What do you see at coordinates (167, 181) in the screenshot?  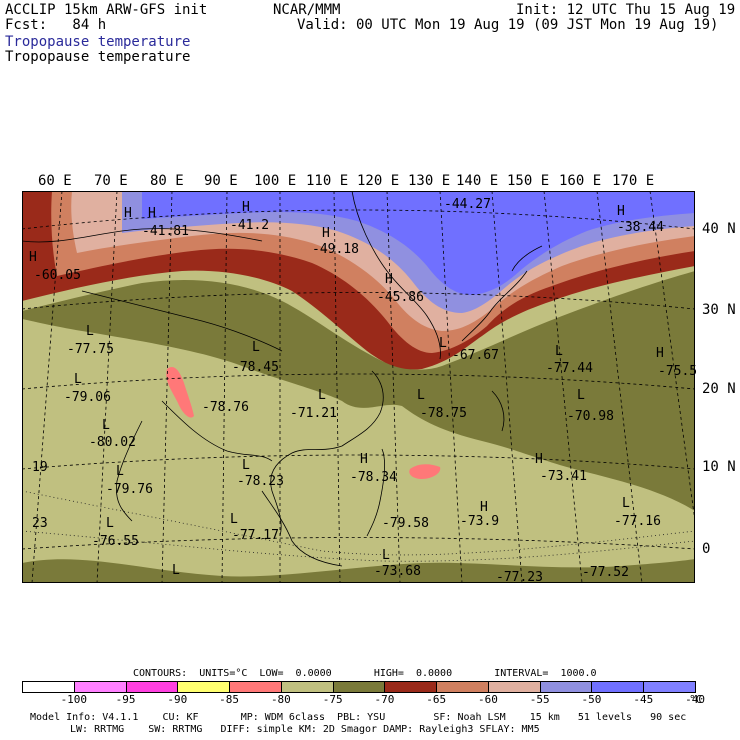 I see `longitude-label: 80 E` at bounding box center [167, 181].